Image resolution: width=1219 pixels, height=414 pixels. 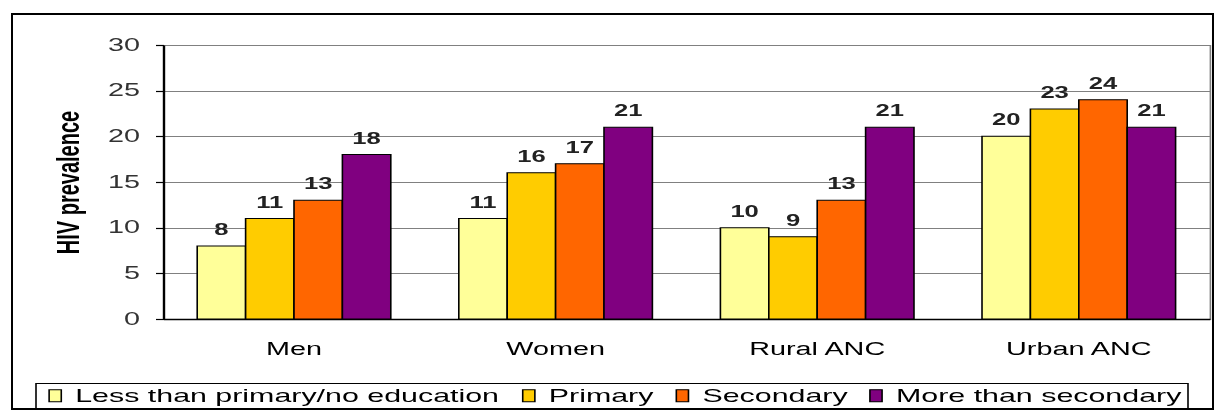 I want to click on data-label: 9, so click(x=793, y=220).